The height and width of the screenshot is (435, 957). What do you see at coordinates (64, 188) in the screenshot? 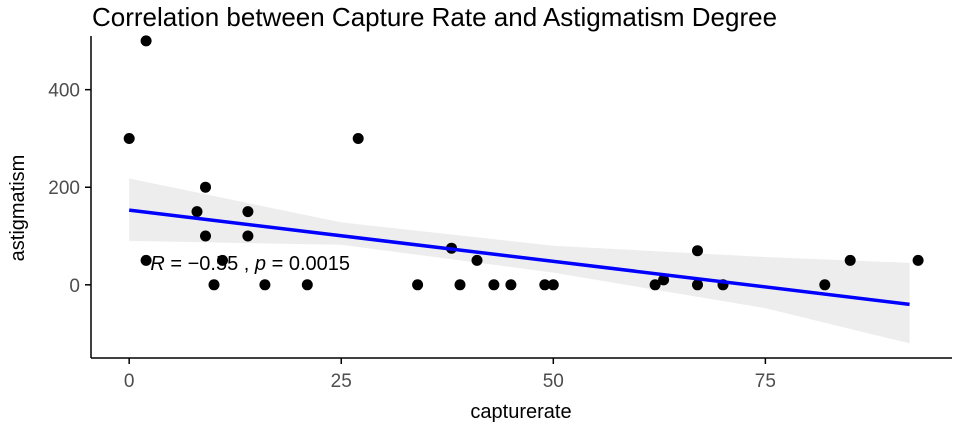
I see `y-tick-label-200: 200` at bounding box center [64, 188].